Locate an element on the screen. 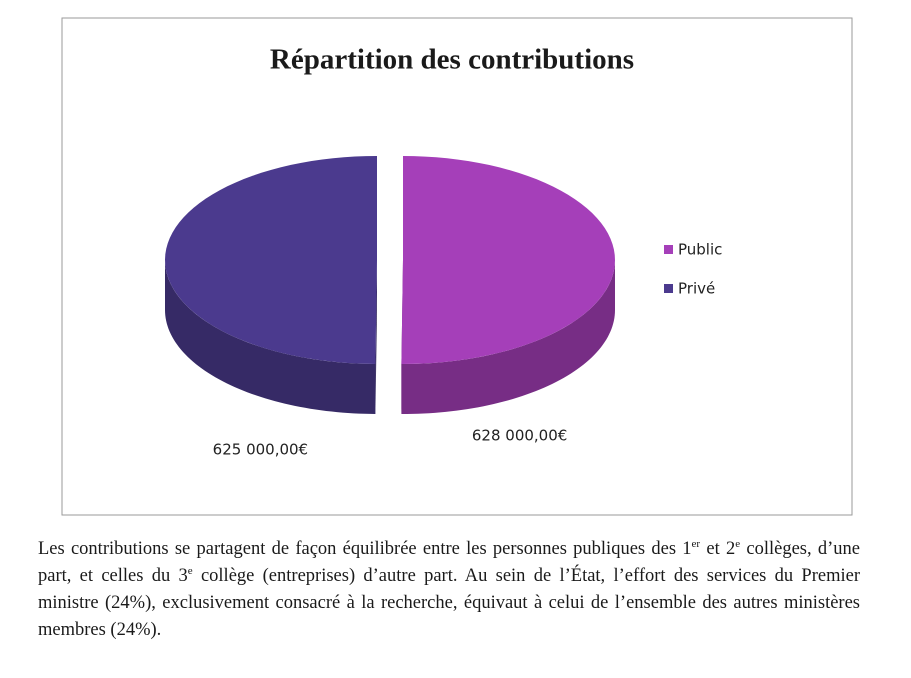  value-label: 625 000,00€ is located at coordinates (260, 450).